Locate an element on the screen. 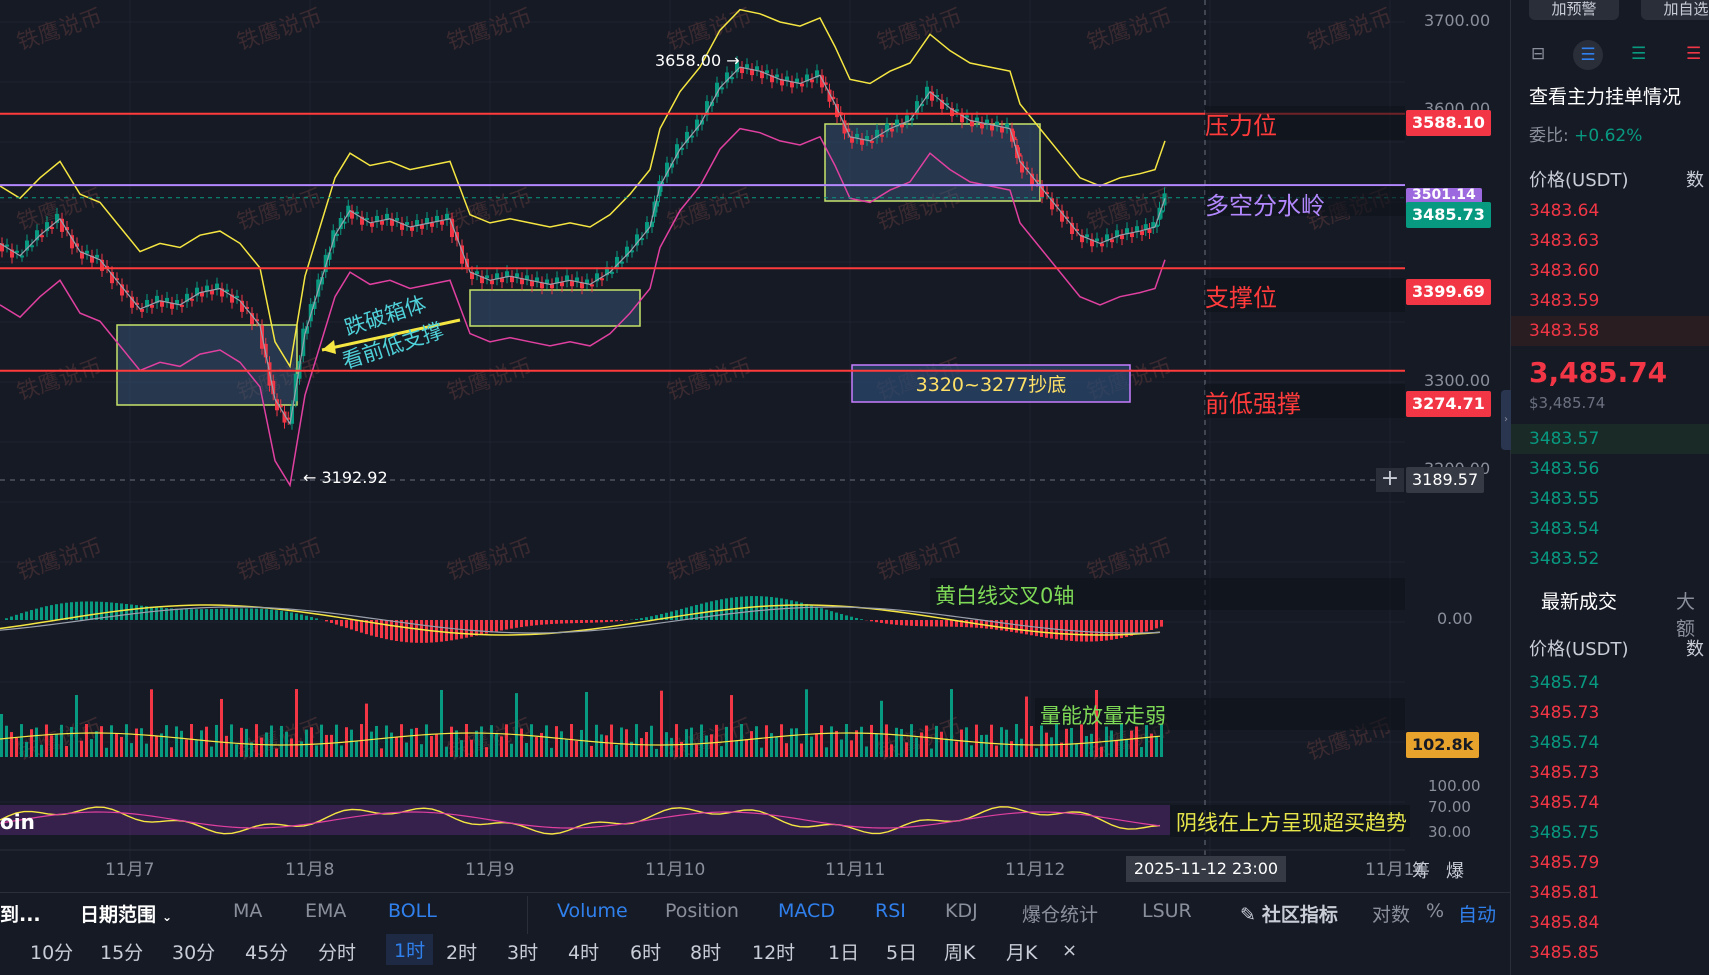 The image size is (1709, 975). ask-row: 3483.60 is located at coordinates (1564, 271).